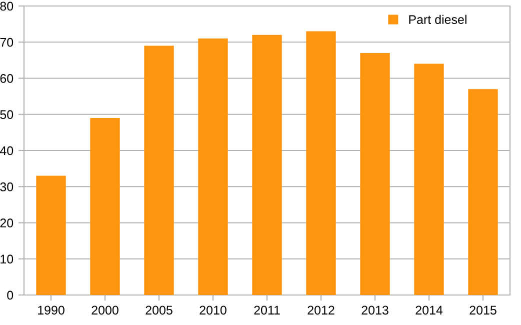  What do you see at coordinates (483, 310) in the screenshot?
I see `x-tick-label: 2015` at bounding box center [483, 310].